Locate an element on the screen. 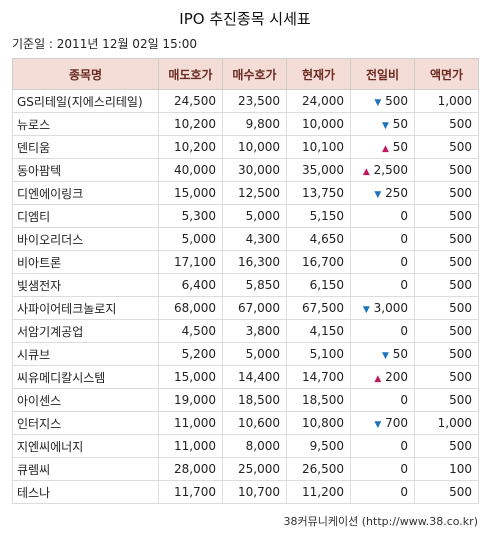 Image resolution: width=490 pixels, height=539 pixels. table-row: 씨유메디칼시스템 15,000 14,400 14,700 ▲ 200 500 is located at coordinates (245, 377).